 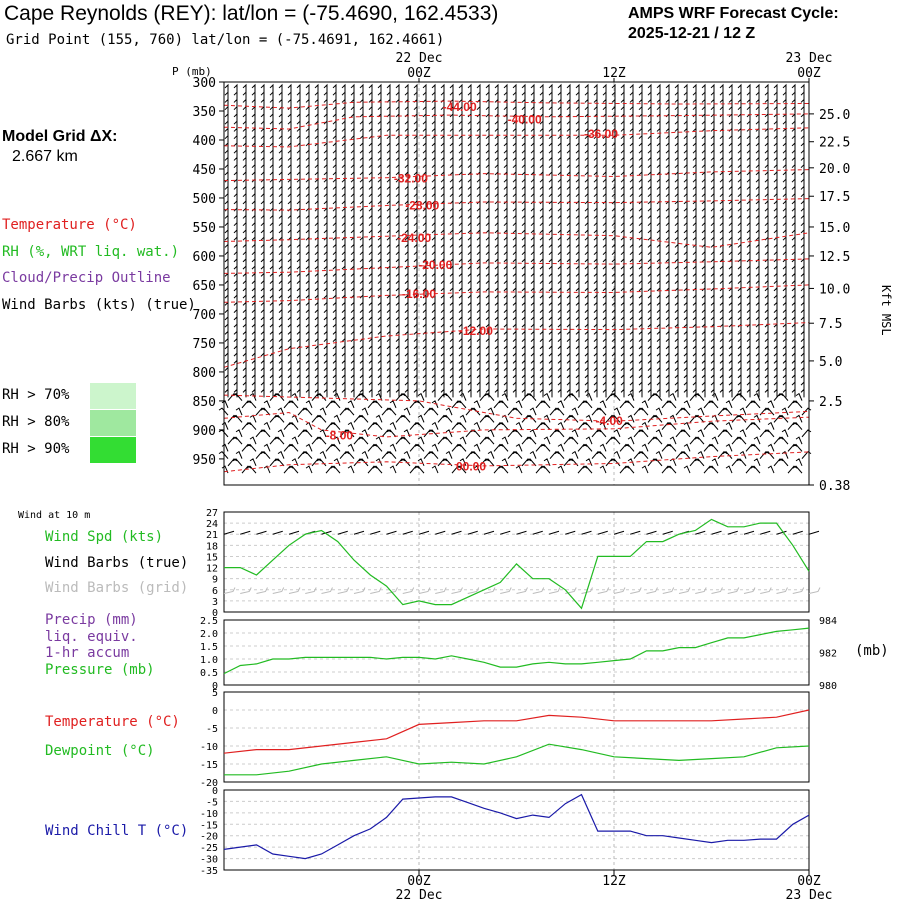 I want to click on precip-panel-tick-label: 0, so click(x=215, y=686).